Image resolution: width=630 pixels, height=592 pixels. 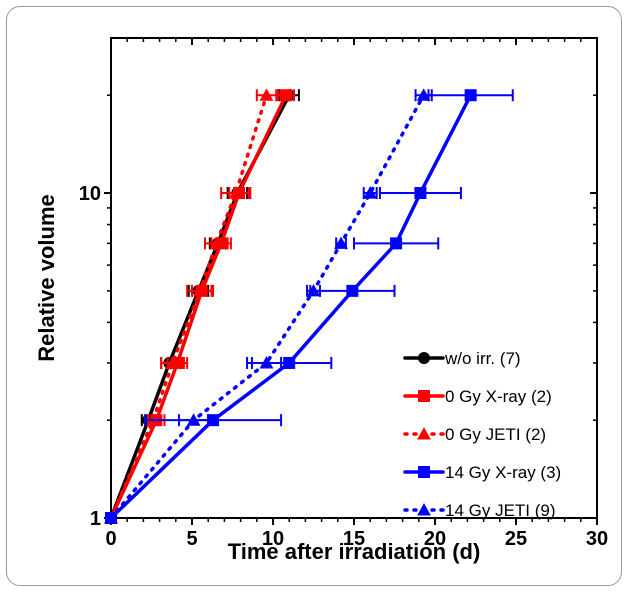 I want to click on x-axis-title: Time after irradiation (d), so click(x=354, y=551).